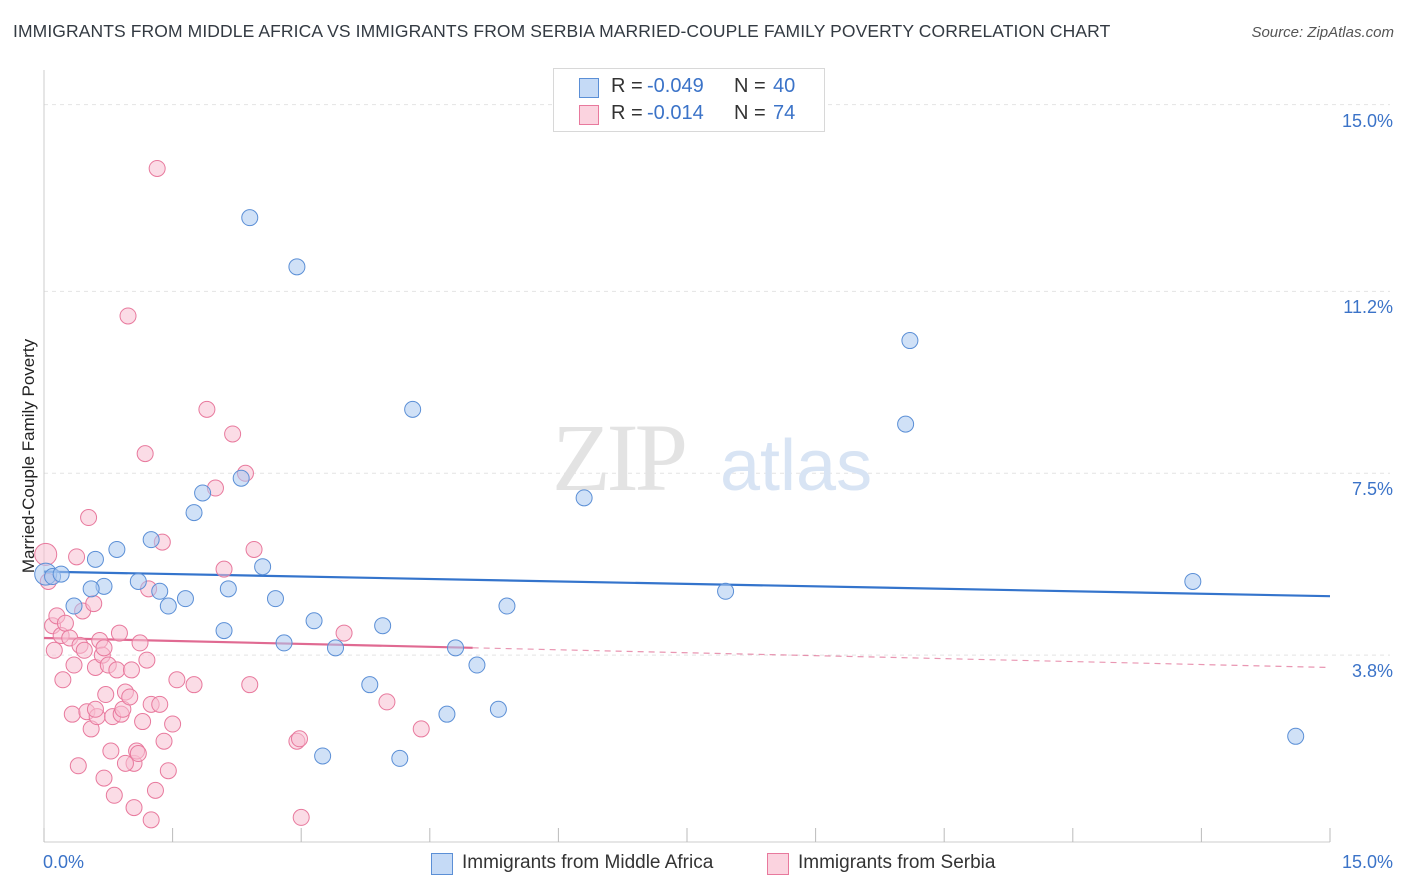  I want to click on watermark: ZIP atlas, so click(712, 457).